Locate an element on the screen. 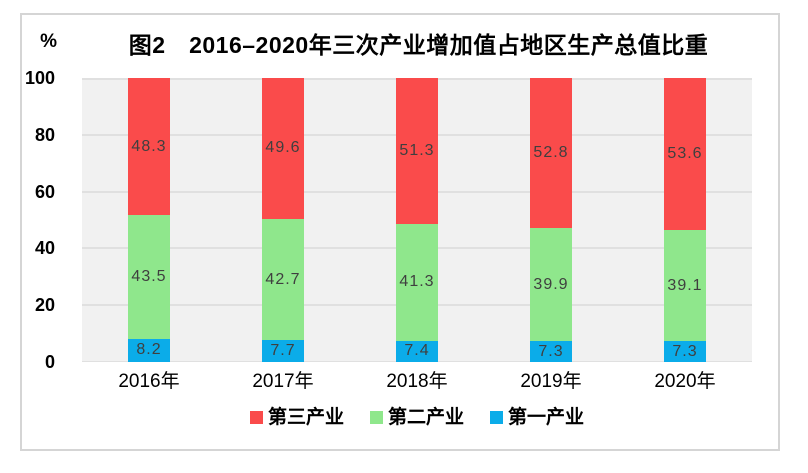 This screenshot has height=473, width=808. bar-segment: 52.8 is located at coordinates (551, 153).